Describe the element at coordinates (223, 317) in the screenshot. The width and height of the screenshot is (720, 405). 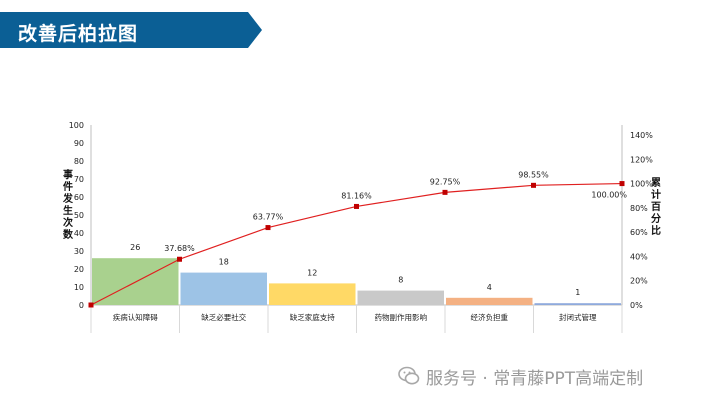
I see `x-tick-label: 缺乏必要社交` at that location.